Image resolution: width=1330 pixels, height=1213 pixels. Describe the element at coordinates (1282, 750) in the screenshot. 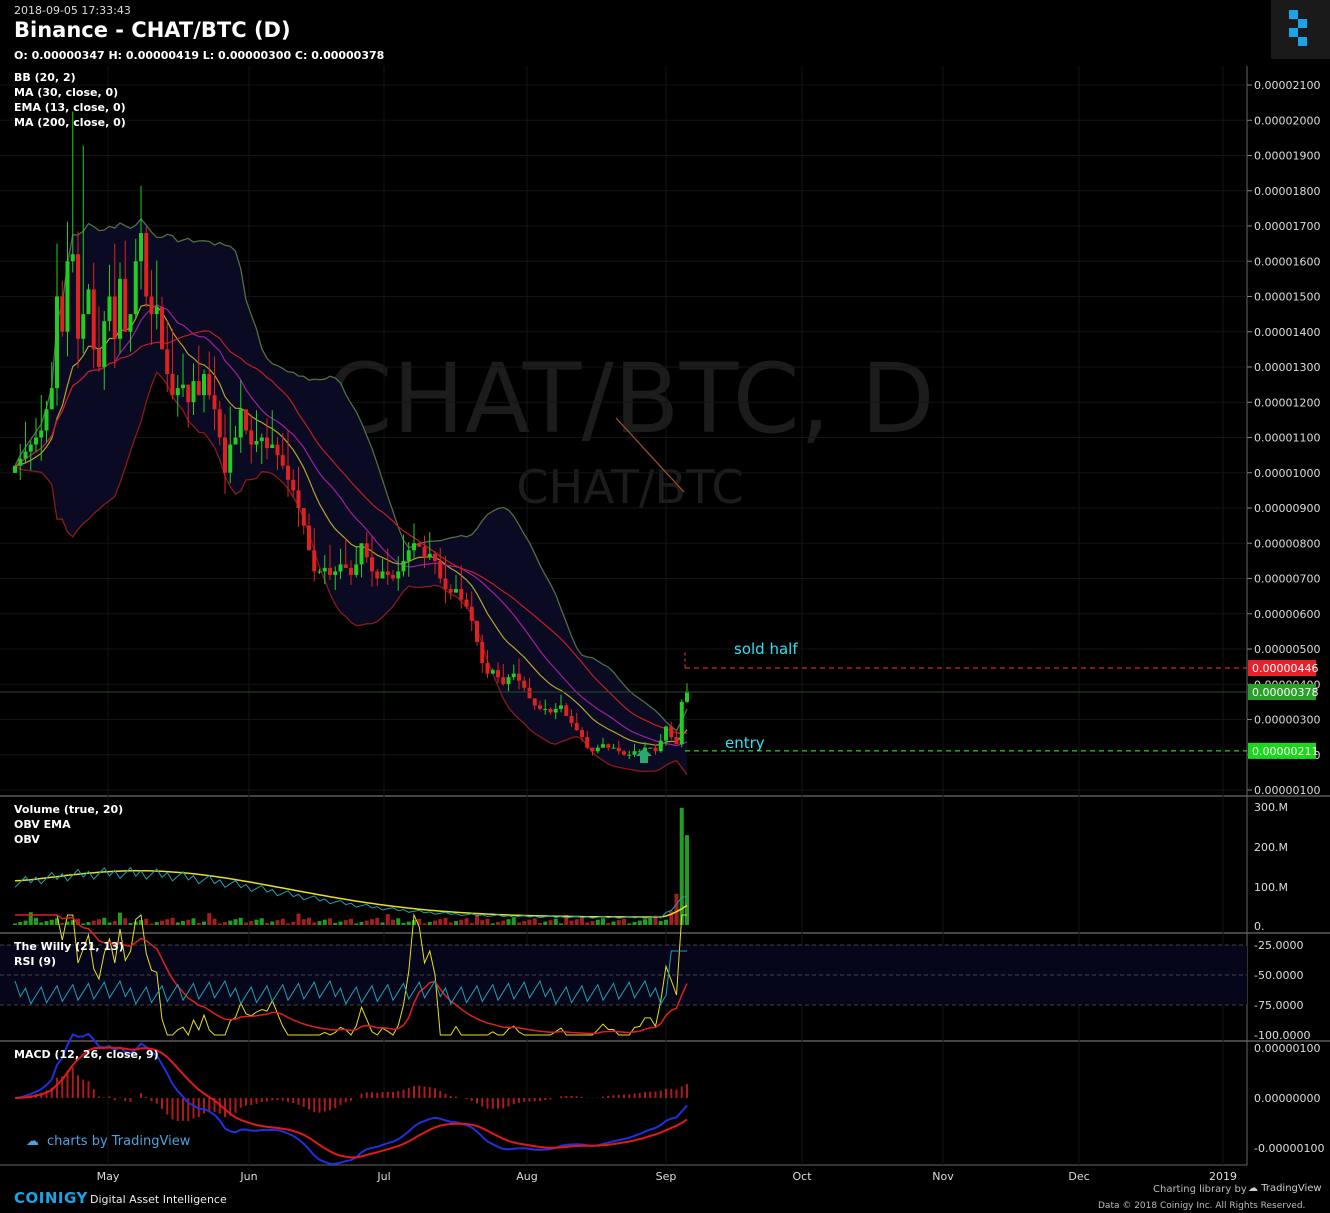

I see `entry-price-badge-bg` at that location.